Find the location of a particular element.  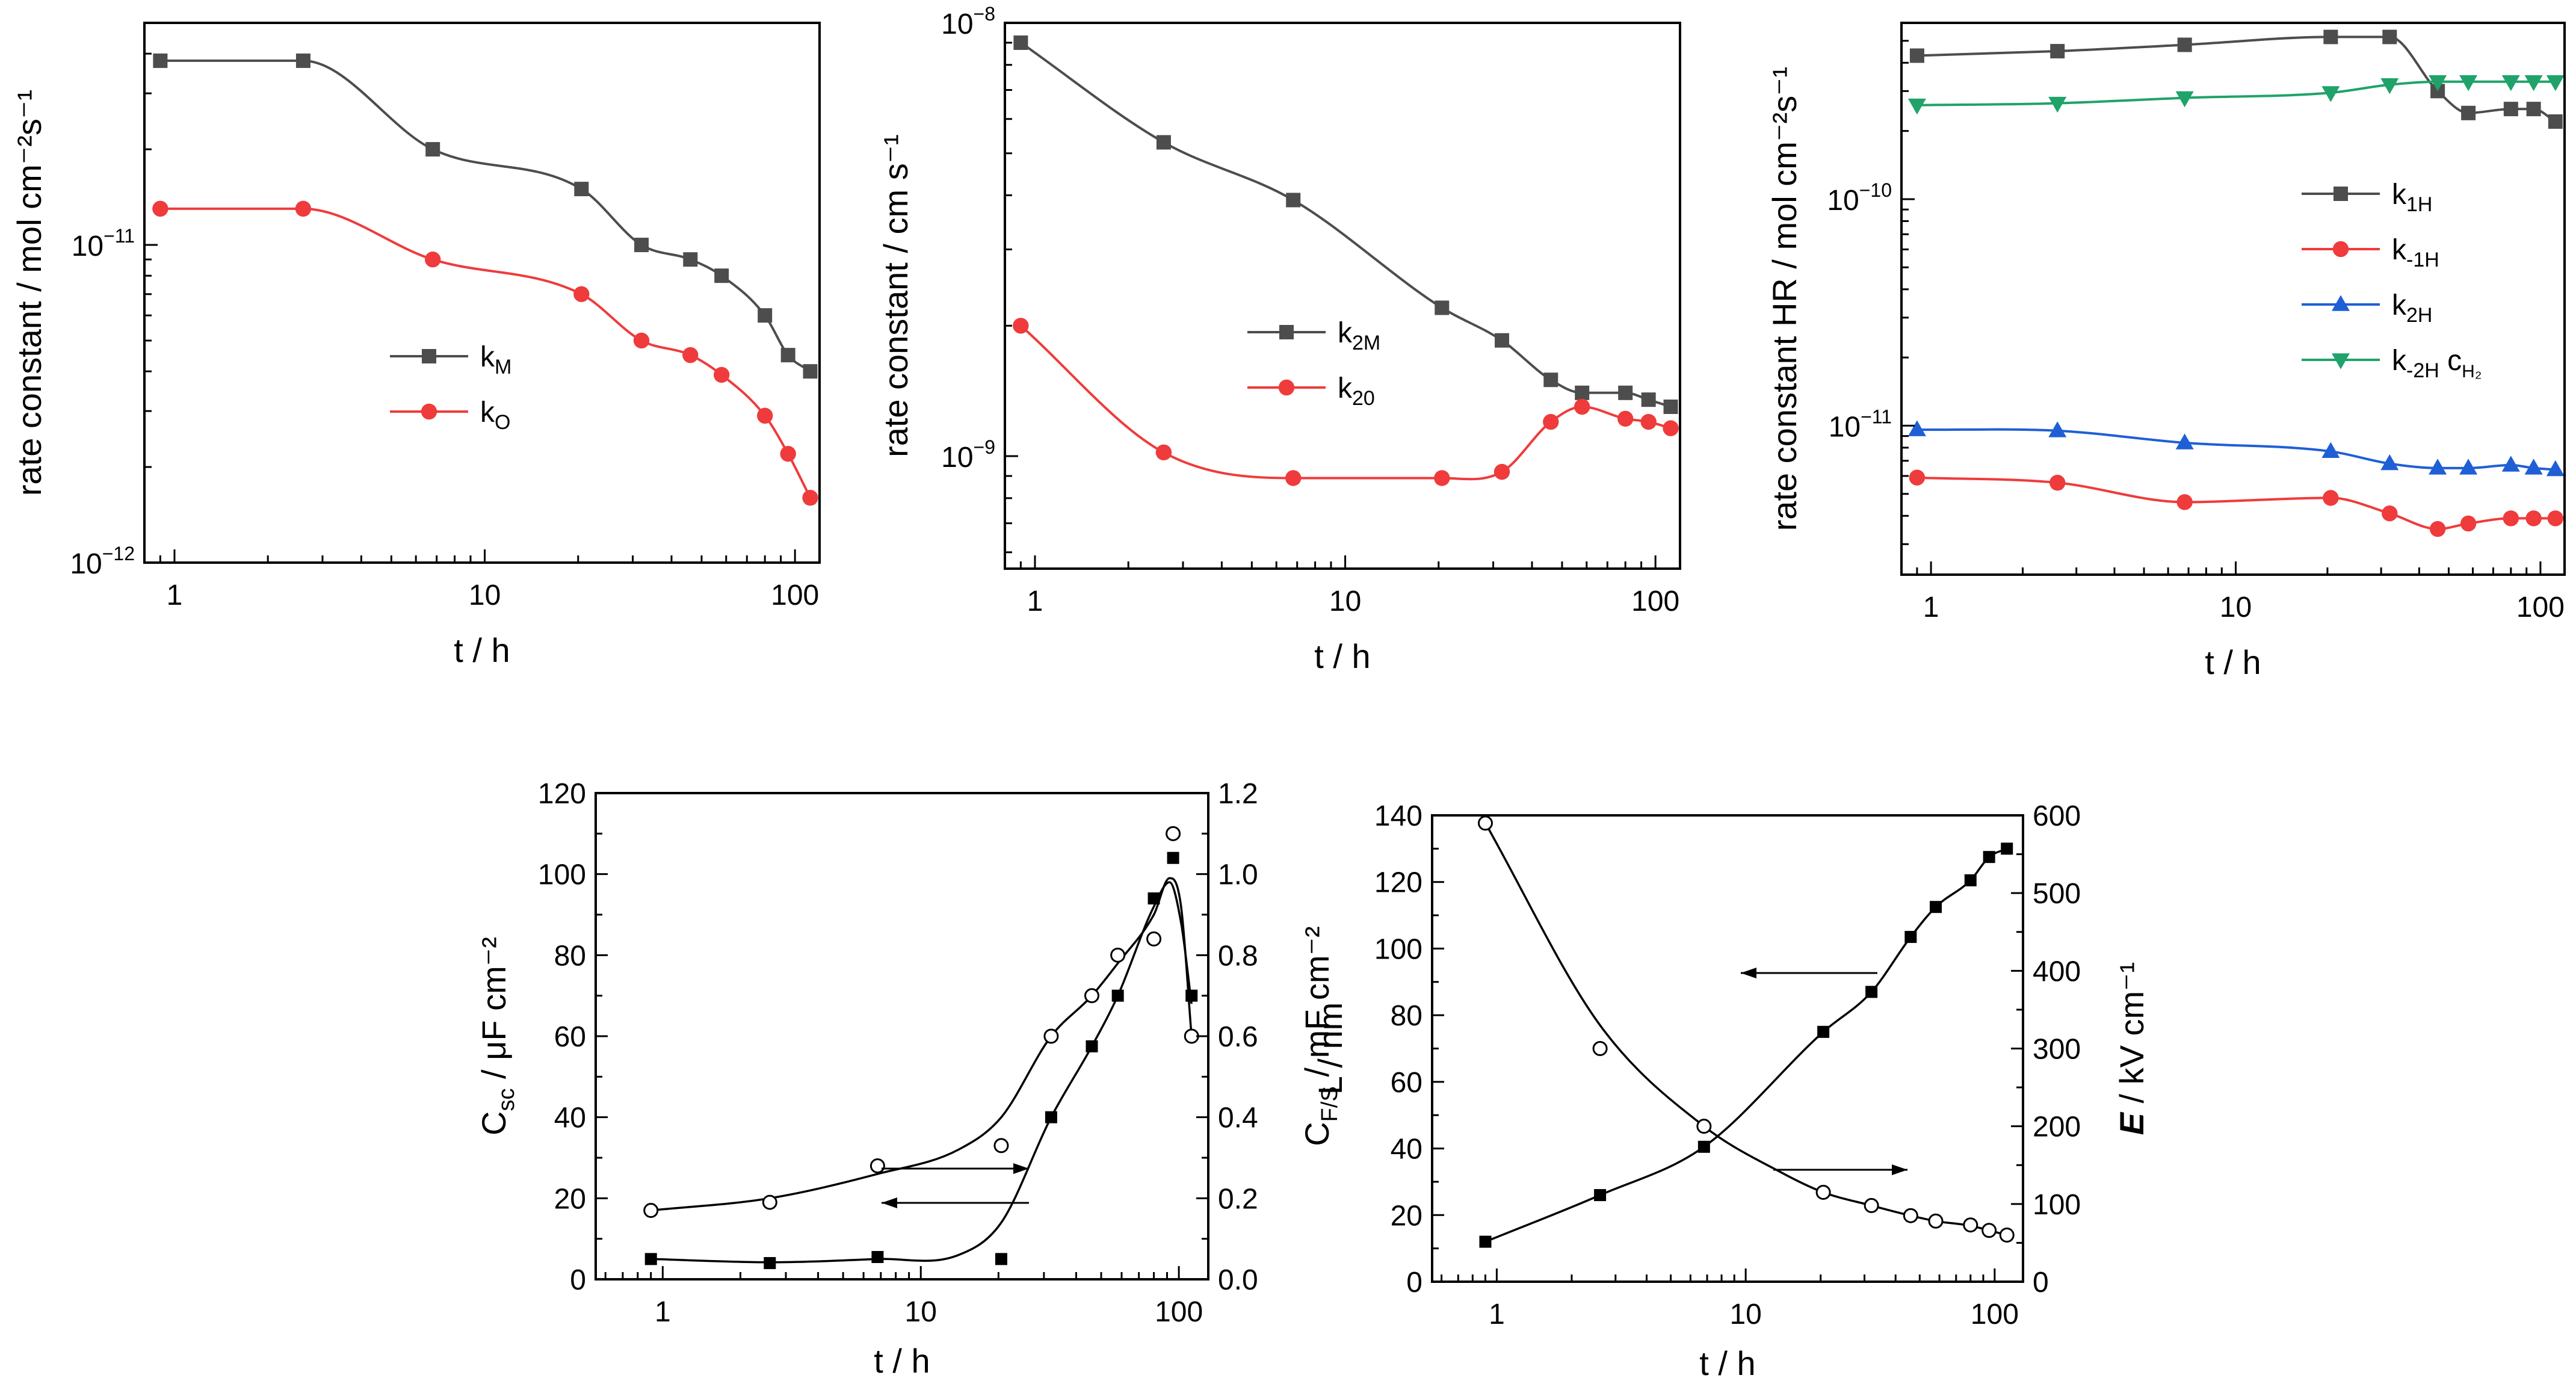

legend-label: k1H is located at coordinates (2412, 197).